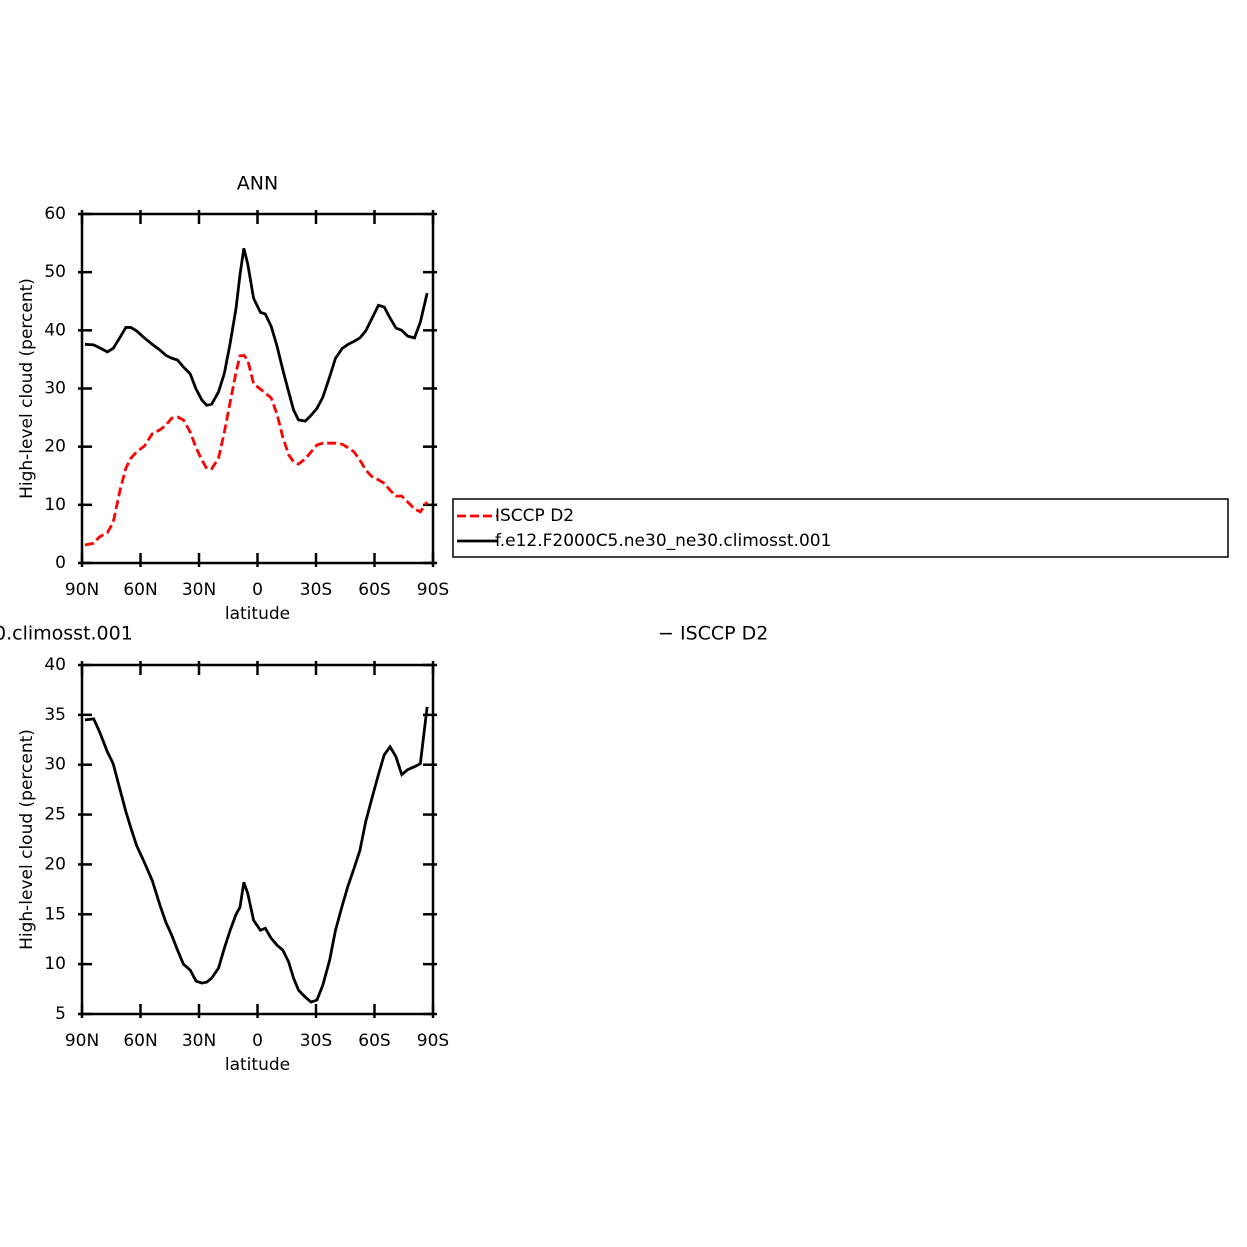 This screenshot has width=1247, height=1247. I want to click on y-tick-label: 5, so click(60, 1014).